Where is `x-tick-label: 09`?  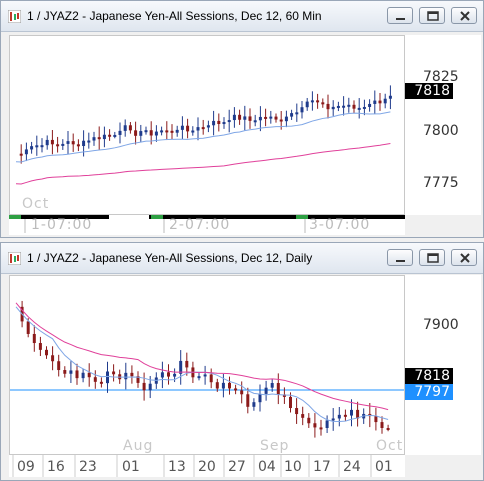
x-tick-label: 09 is located at coordinates (26, 467).